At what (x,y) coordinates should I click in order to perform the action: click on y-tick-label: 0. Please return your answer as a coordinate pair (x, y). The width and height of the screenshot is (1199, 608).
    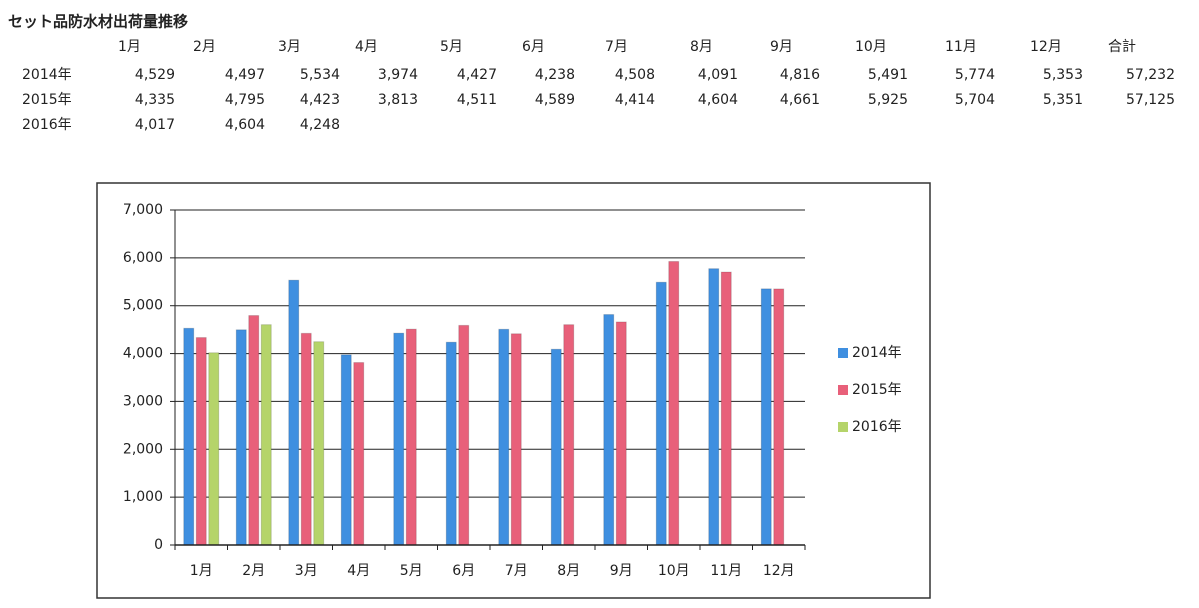
    Looking at the image, I should click on (158, 545).